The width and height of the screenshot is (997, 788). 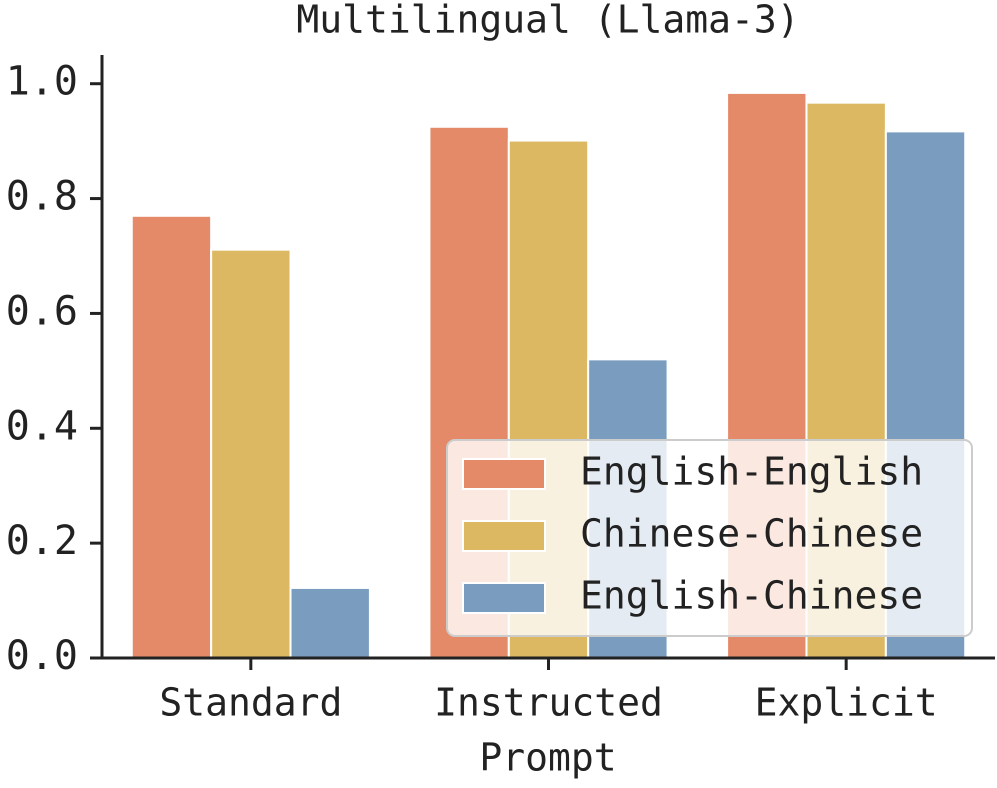 What do you see at coordinates (250, 703) in the screenshot?
I see `x-tick-label: Standard` at bounding box center [250, 703].